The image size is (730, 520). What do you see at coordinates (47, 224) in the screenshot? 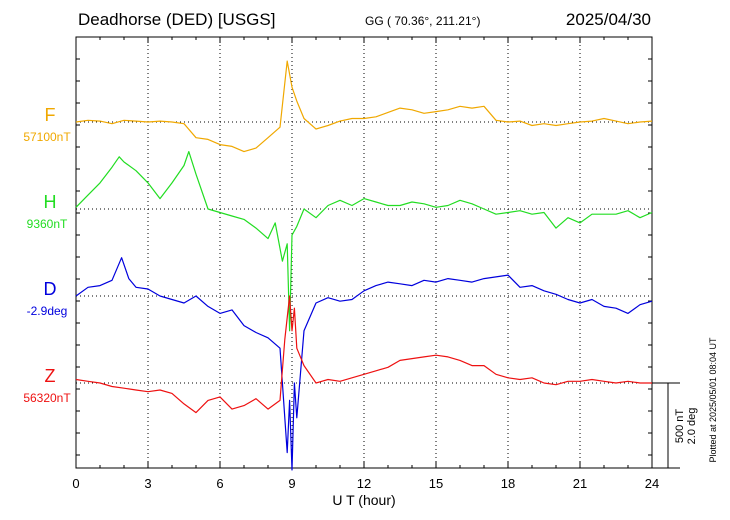
I see `series-baseline-h: 9360nT` at bounding box center [47, 224].